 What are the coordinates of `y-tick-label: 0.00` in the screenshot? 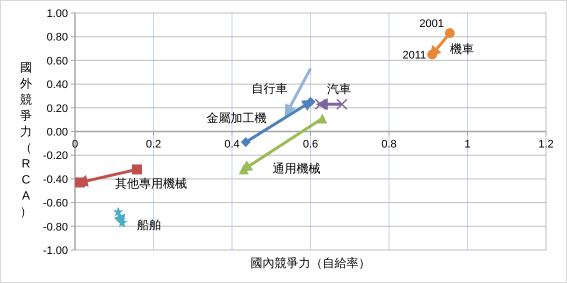 It's located at (57, 132).